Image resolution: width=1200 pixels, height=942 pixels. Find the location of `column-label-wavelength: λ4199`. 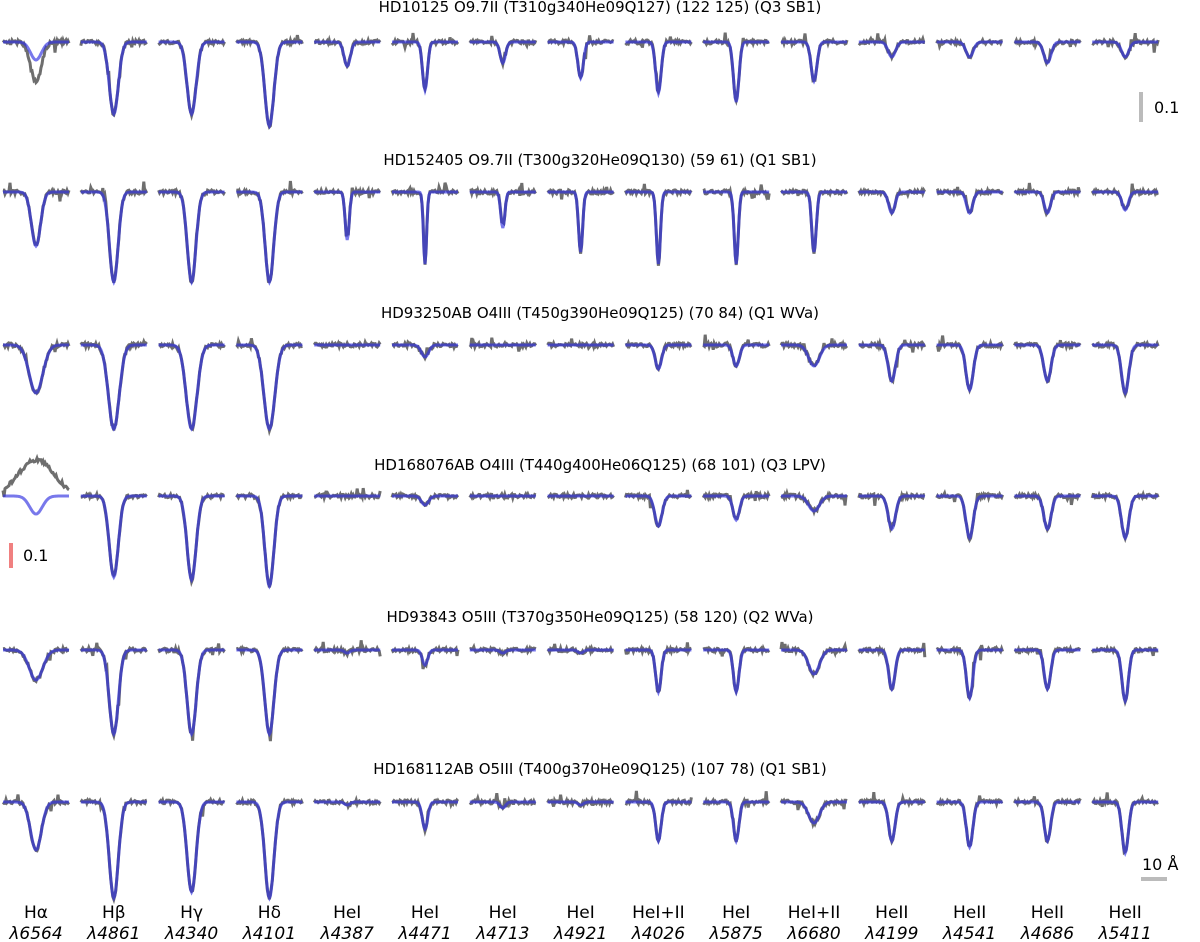

column-label-wavelength: λ4199 is located at coordinates (891, 933).